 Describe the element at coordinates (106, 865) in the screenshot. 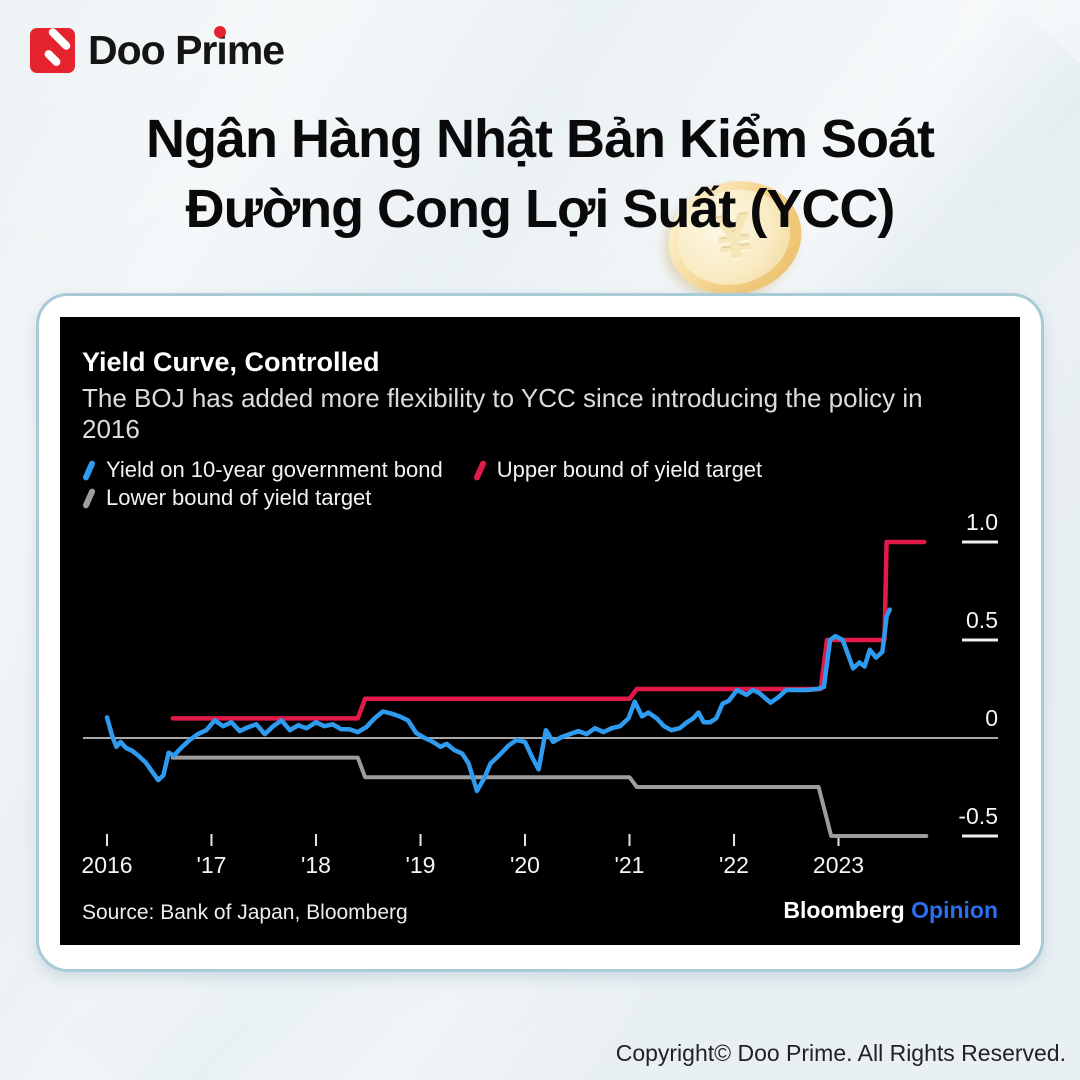

I see `svg-text: 2016` at that location.